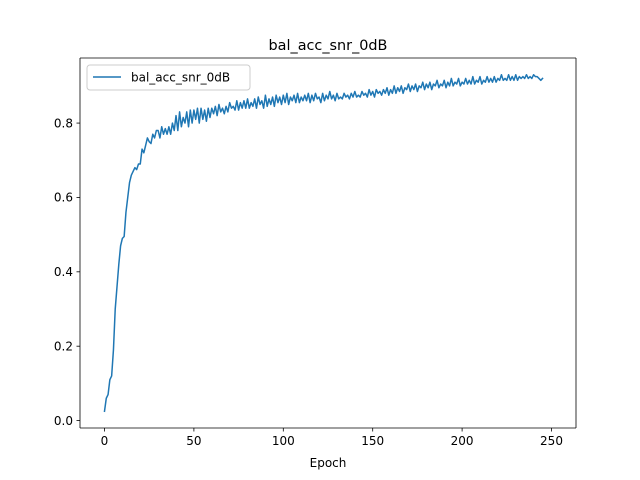  Describe the element at coordinates (283, 441) in the screenshot. I see `x-tick-label: 100` at that location.